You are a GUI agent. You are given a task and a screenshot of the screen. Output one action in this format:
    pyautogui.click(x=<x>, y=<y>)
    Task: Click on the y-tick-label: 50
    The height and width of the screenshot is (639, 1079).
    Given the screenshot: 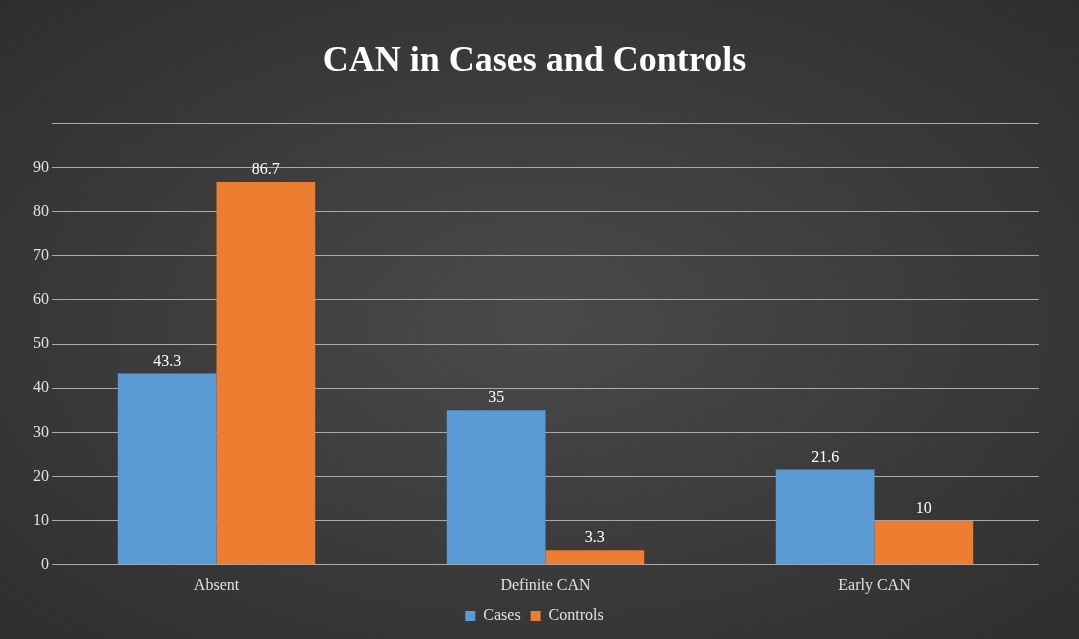 What is the action you would take?
    pyautogui.click(x=41, y=343)
    